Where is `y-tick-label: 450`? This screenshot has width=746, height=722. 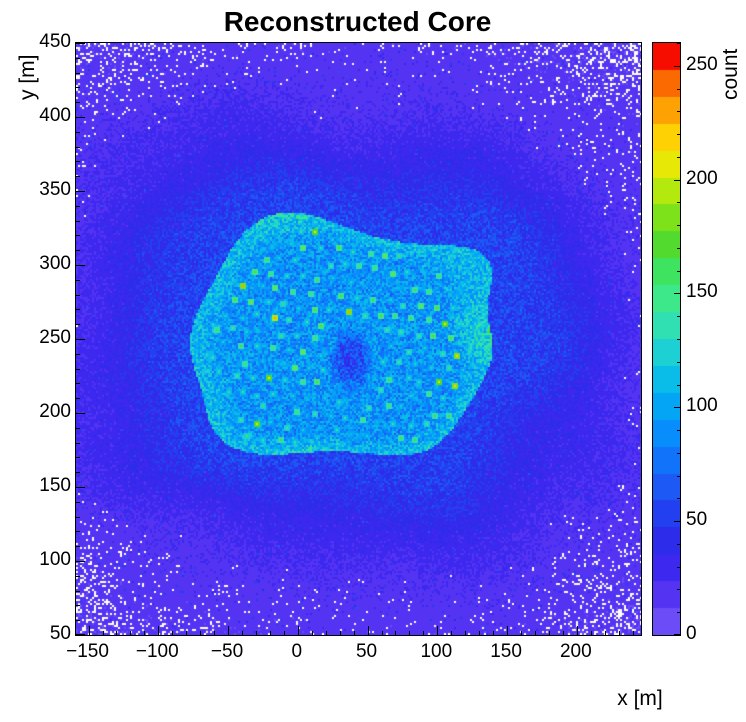
y-tick-label: 450 is located at coordinates (55, 41).